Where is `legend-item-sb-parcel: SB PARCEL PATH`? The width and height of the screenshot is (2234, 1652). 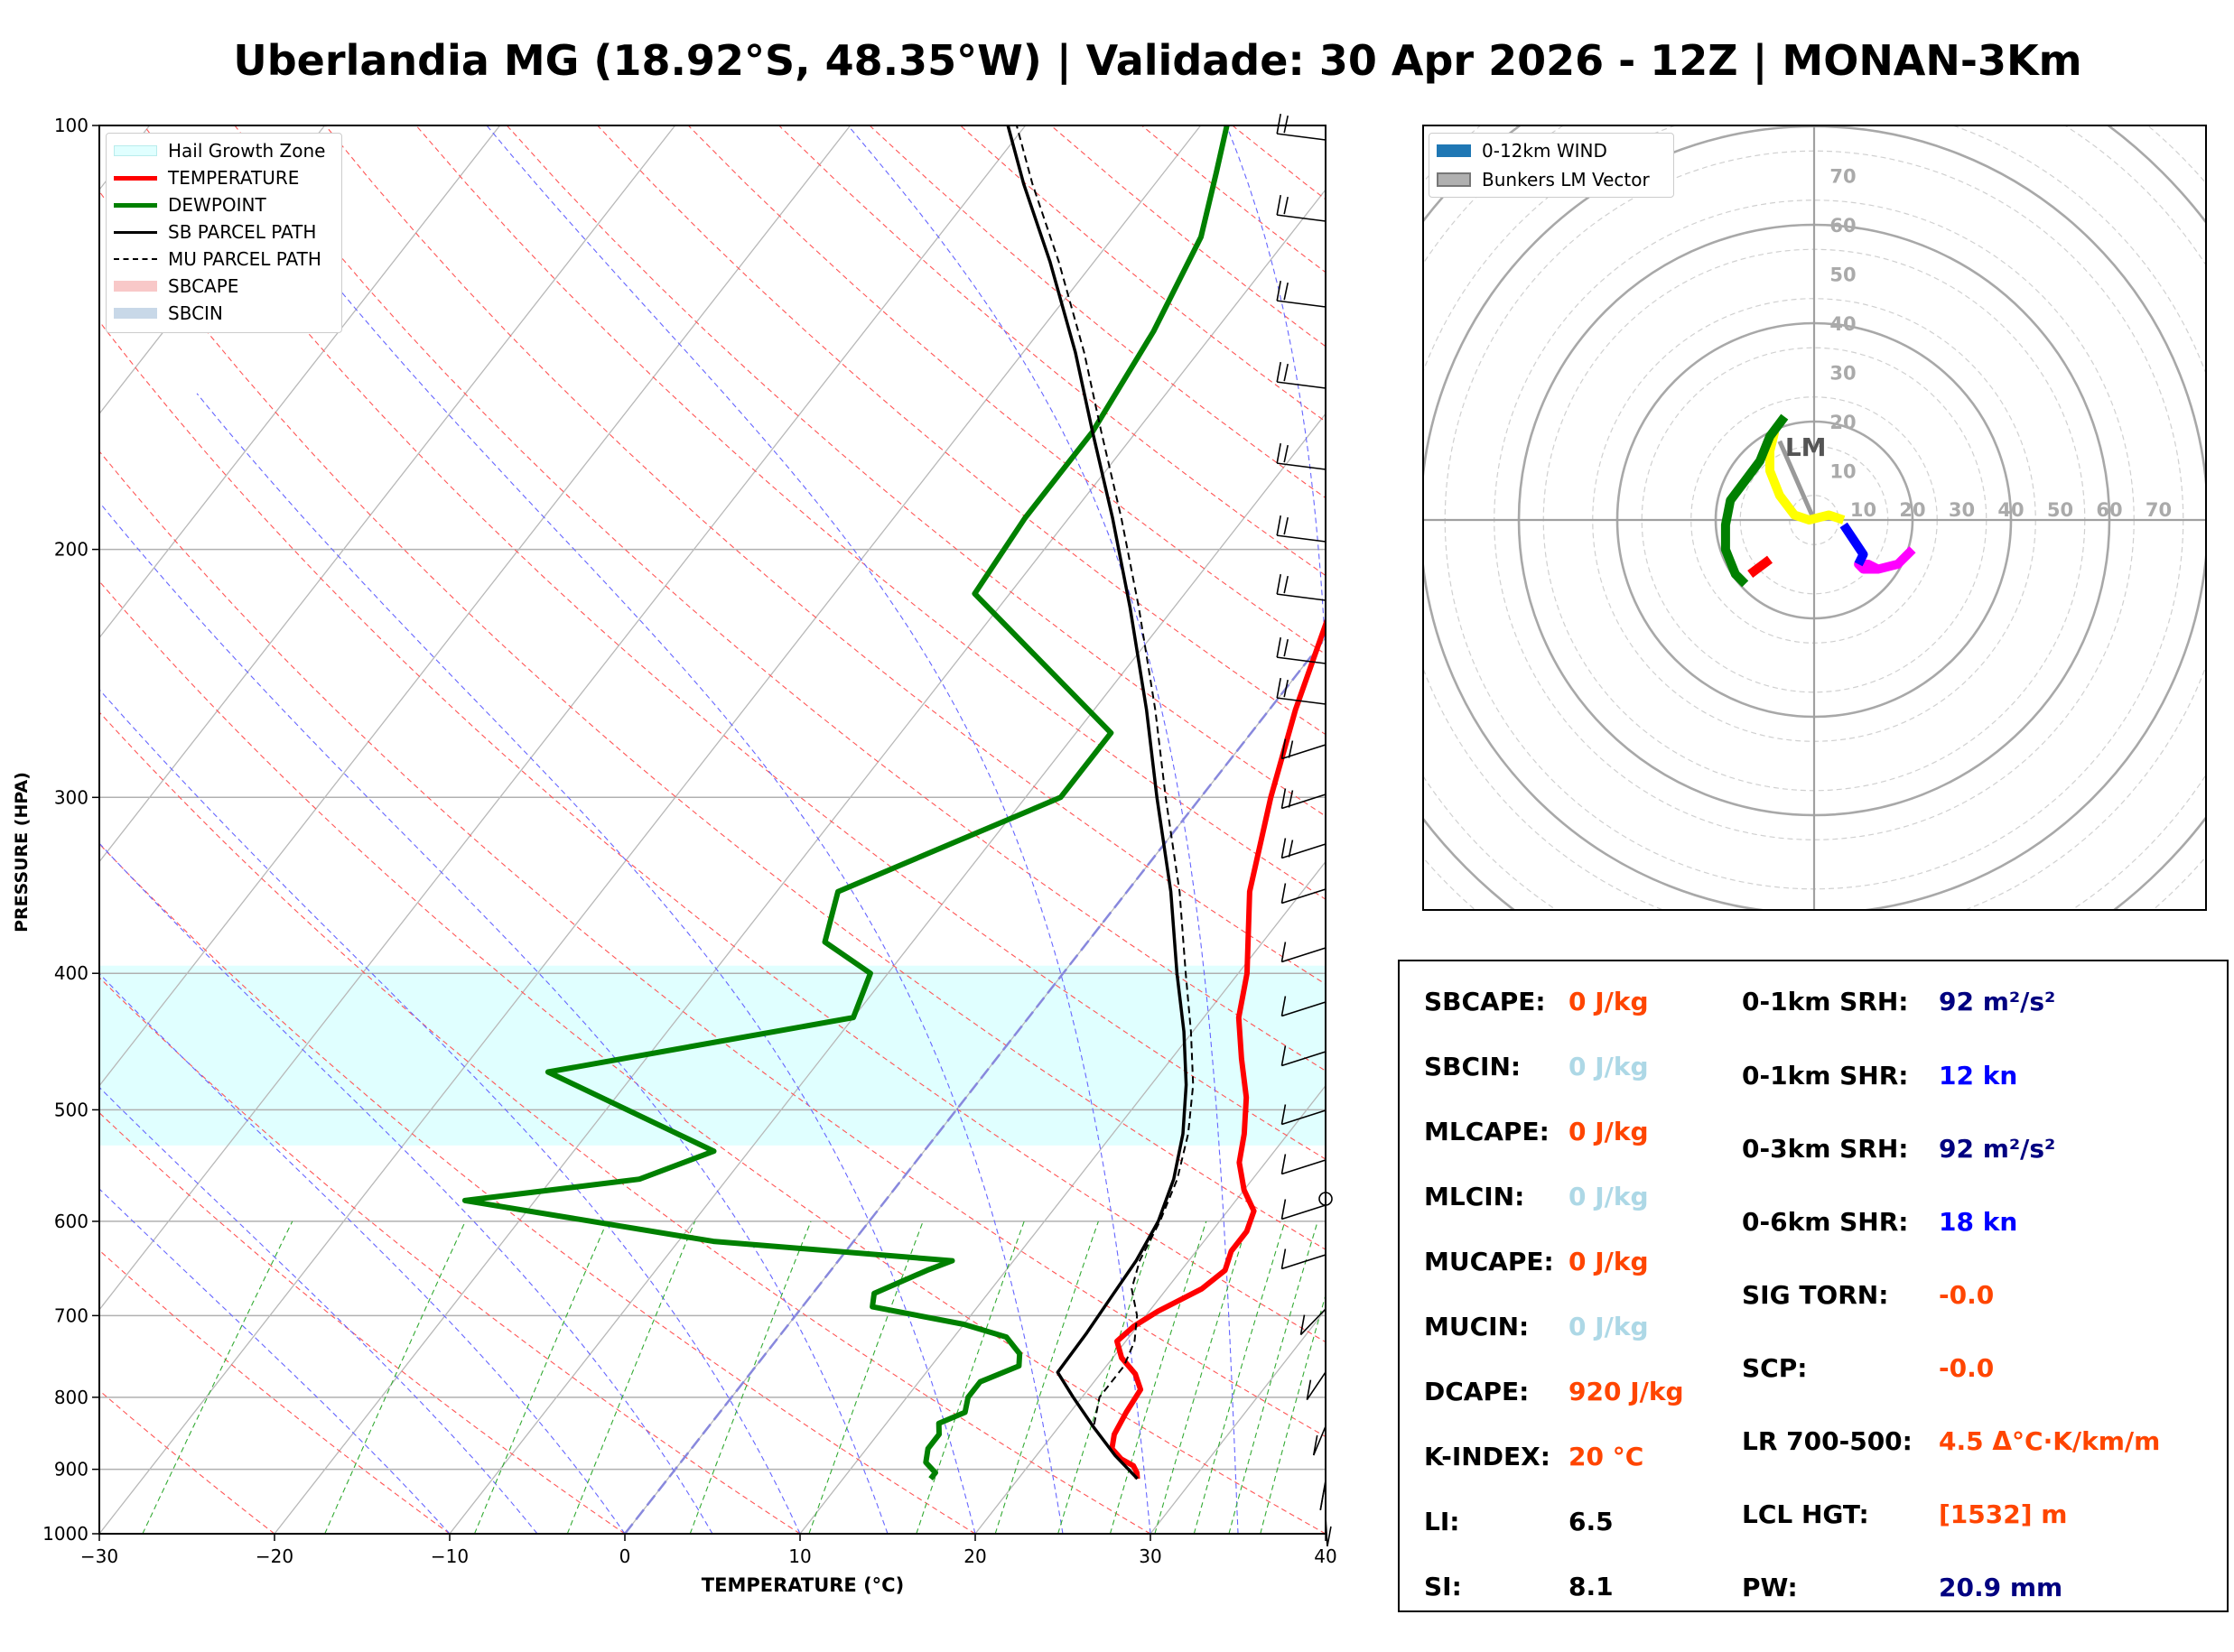 legend-item-sb-parcel: SB PARCEL PATH is located at coordinates (215, 232).